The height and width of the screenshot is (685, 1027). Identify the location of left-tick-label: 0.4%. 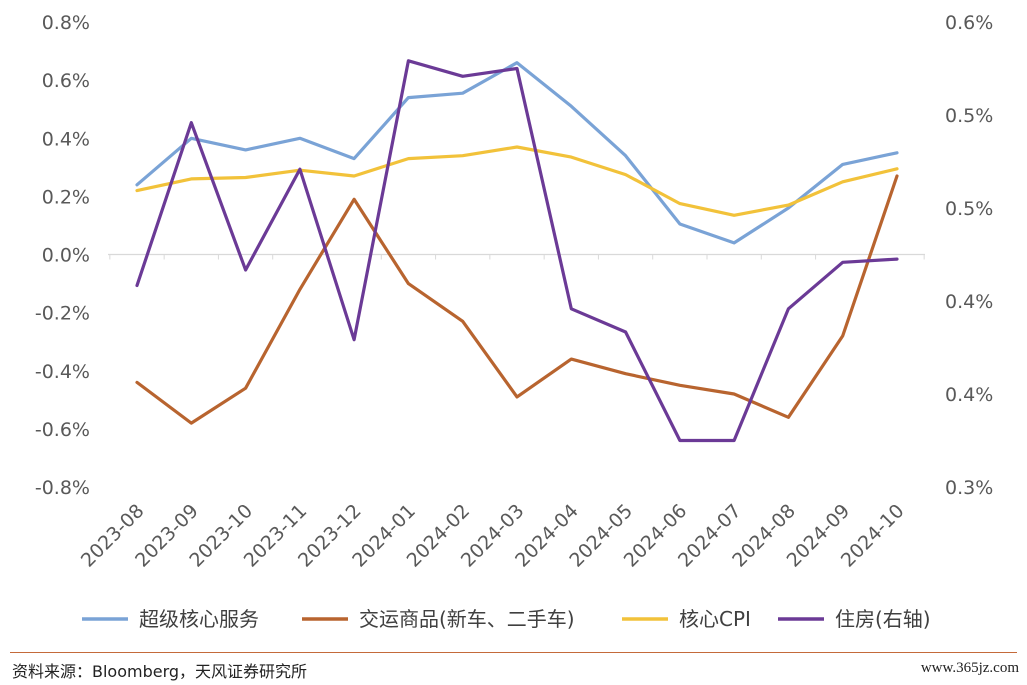
(66, 139).